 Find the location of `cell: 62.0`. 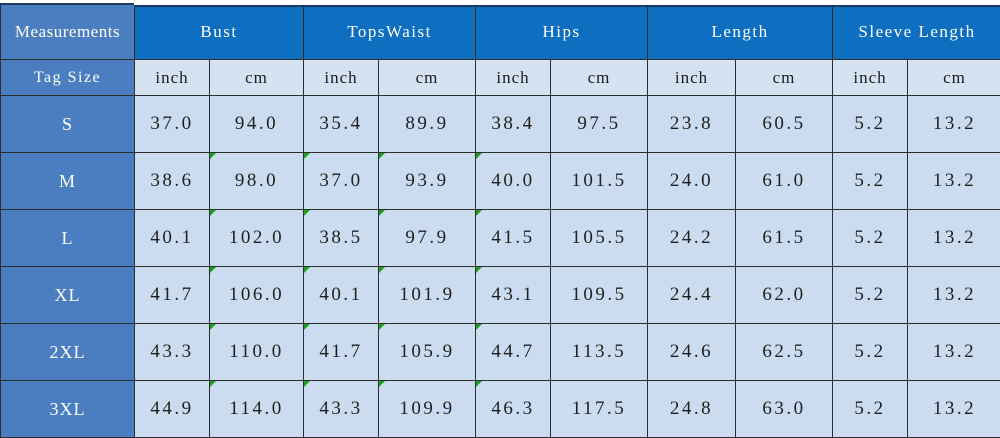

cell: 62.0 is located at coordinates (784, 295).